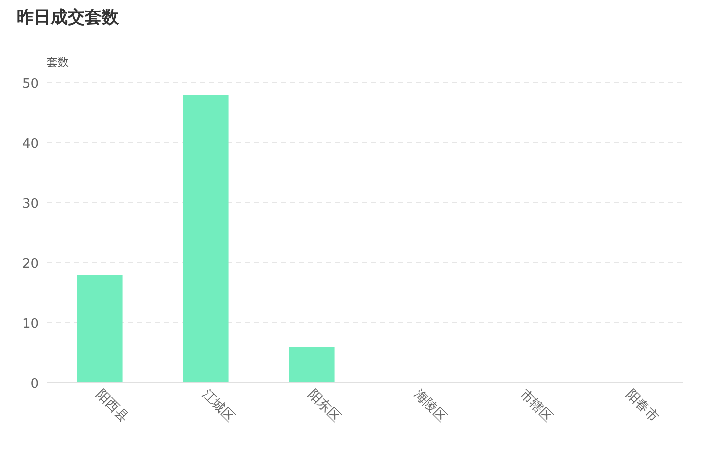  I want to click on y-tick-label: 10, so click(30, 324).